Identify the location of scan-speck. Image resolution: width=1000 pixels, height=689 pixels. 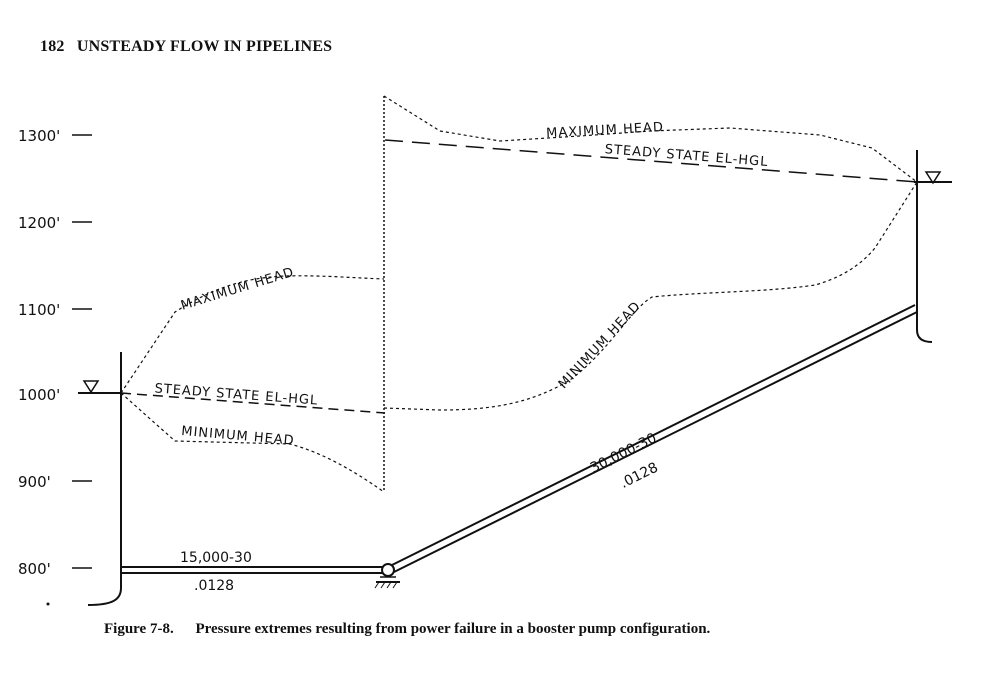
(48, 604).